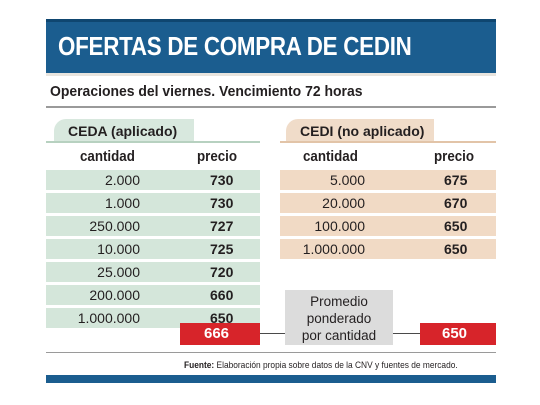 Image resolution: width=540 pixels, height=405 pixels. What do you see at coordinates (454, 157) in the screenshot?
I see `cedi-col-price-header: precio` at bounding box center [454, 157].